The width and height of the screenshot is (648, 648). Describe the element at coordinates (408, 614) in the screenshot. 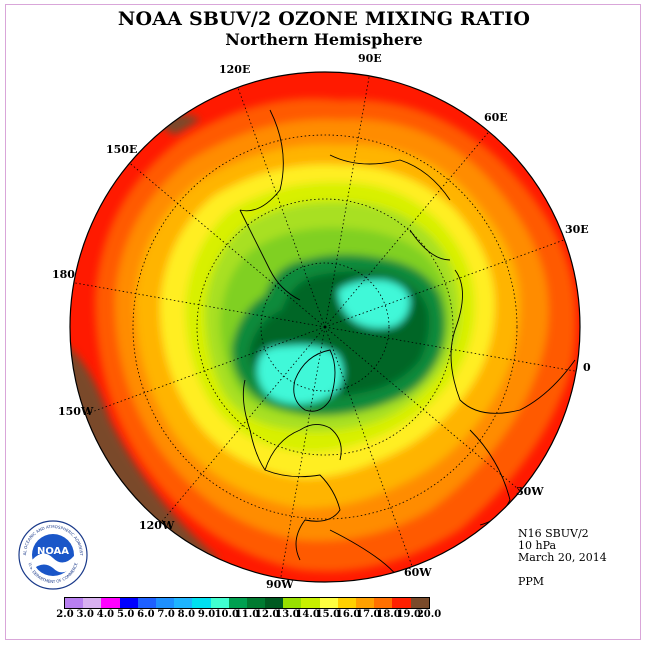

I see `colorbar-tick-label: 19.0` at that location.